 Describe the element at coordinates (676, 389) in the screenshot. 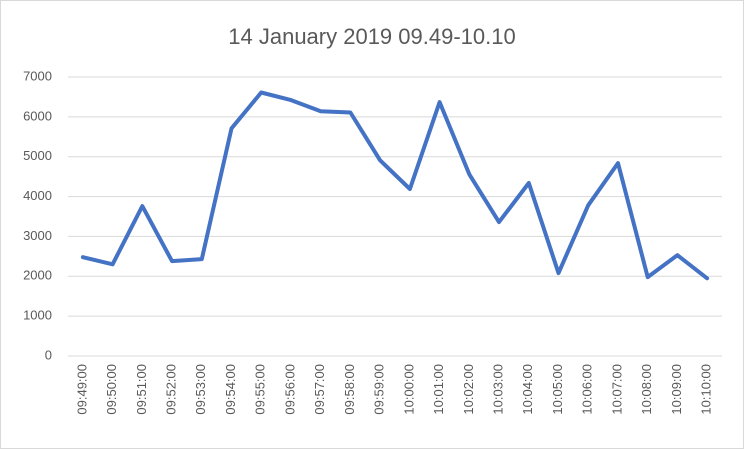

I see `x-tick-label: 10:09:00` at that location.